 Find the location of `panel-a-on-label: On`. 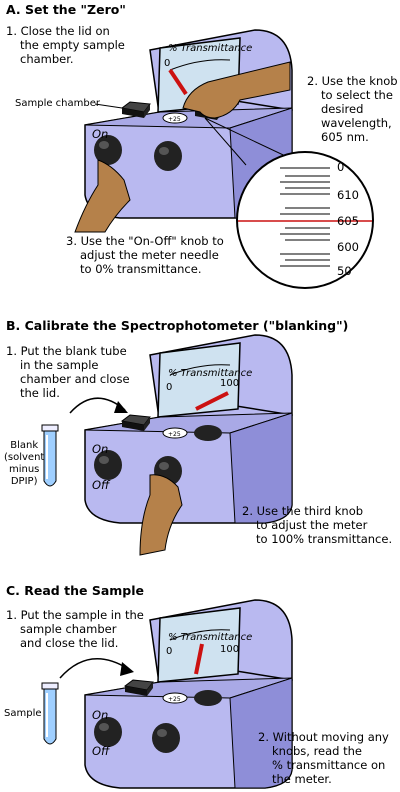

panel-a-on-label: On is located at coordinates (100, 134).